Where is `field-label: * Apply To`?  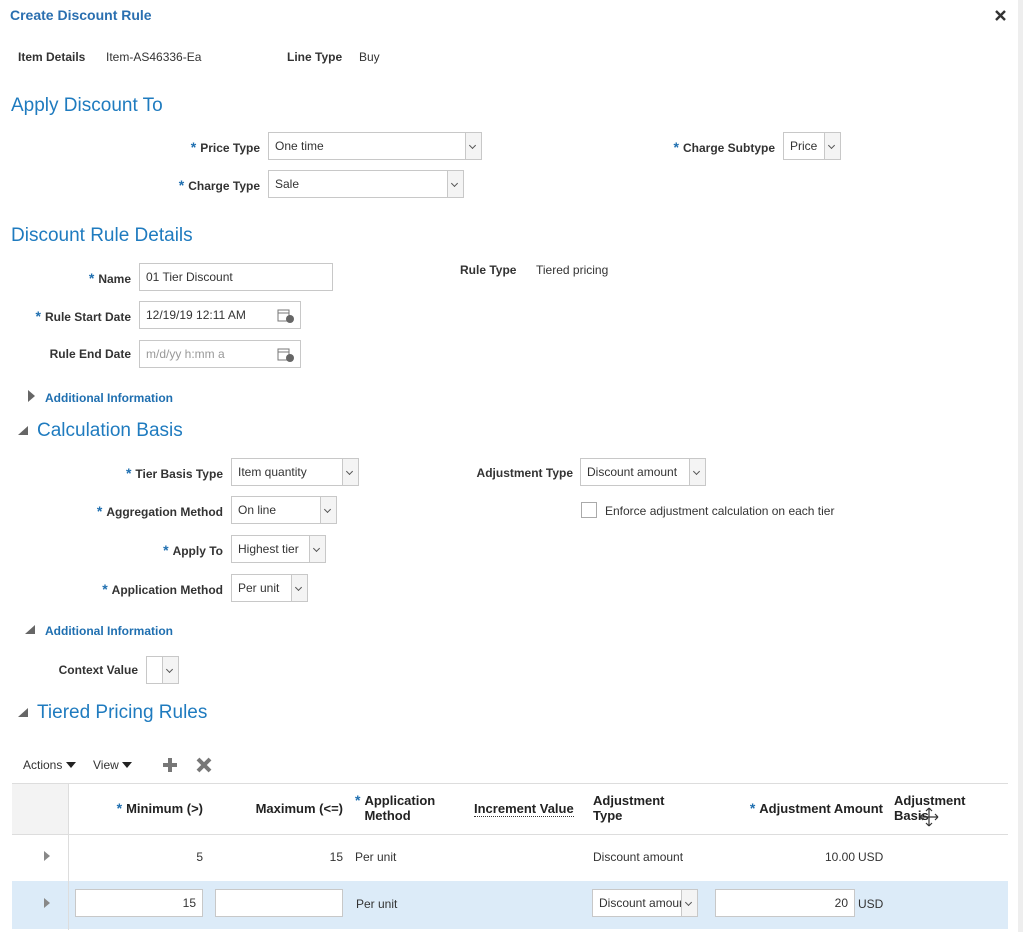
field-label: * Apply To is located at coordinates (193, 550).